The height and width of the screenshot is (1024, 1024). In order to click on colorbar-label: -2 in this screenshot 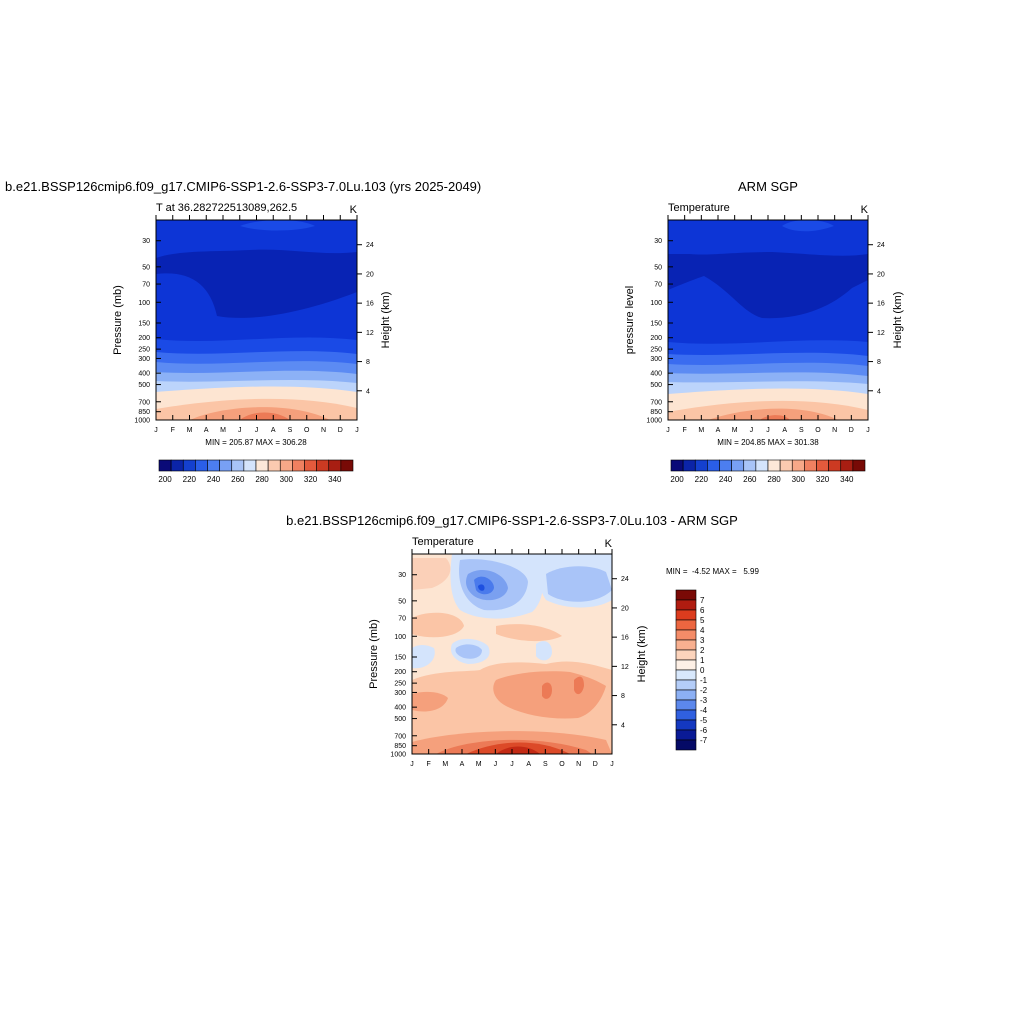, I will do `click(704, 690)`.